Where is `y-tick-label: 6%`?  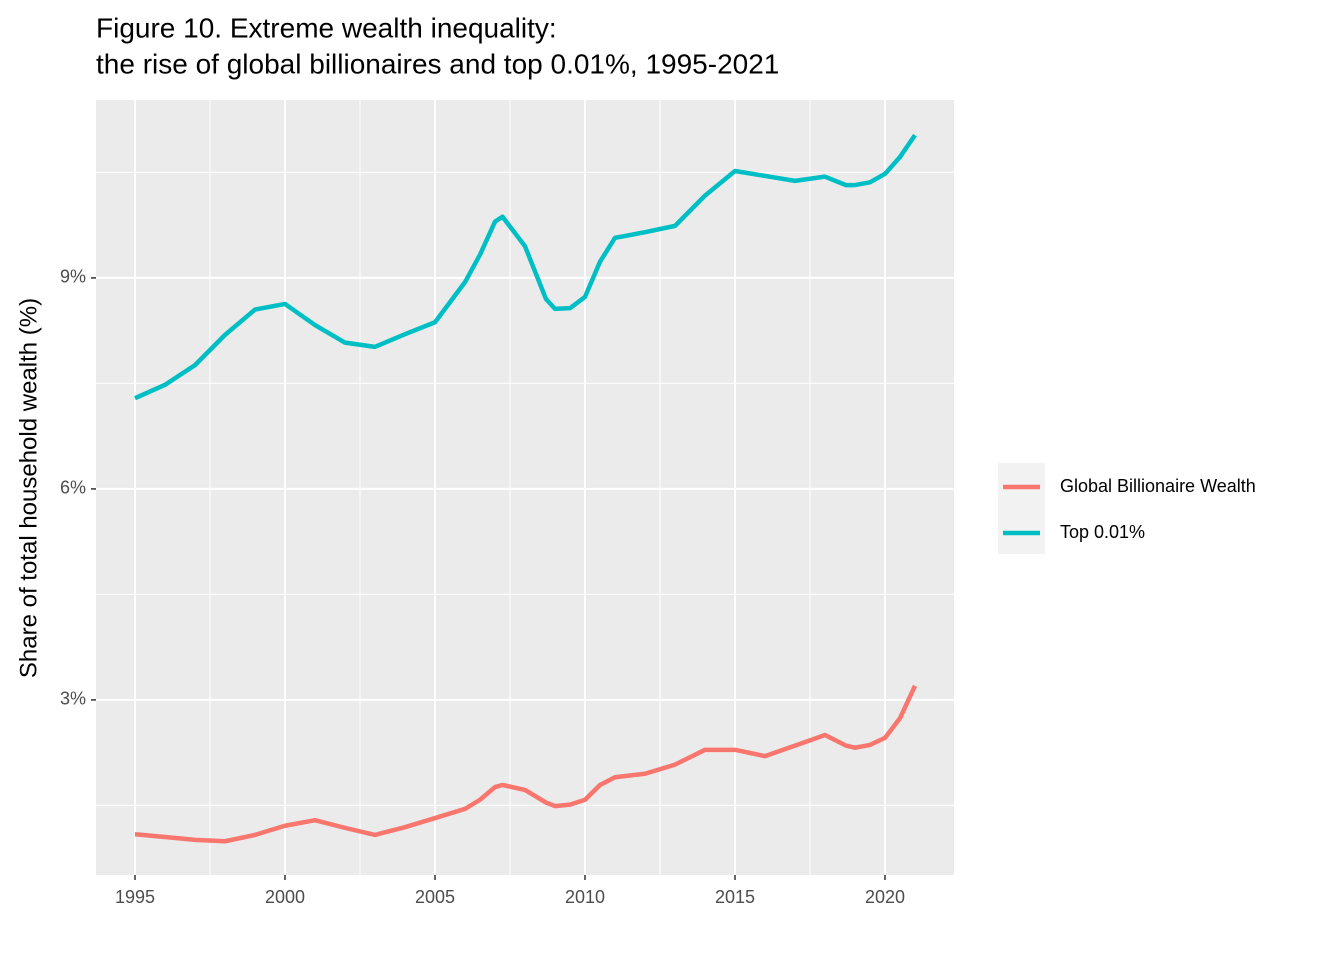 y-tick-label: 6% is located at coordinates (73, 488).